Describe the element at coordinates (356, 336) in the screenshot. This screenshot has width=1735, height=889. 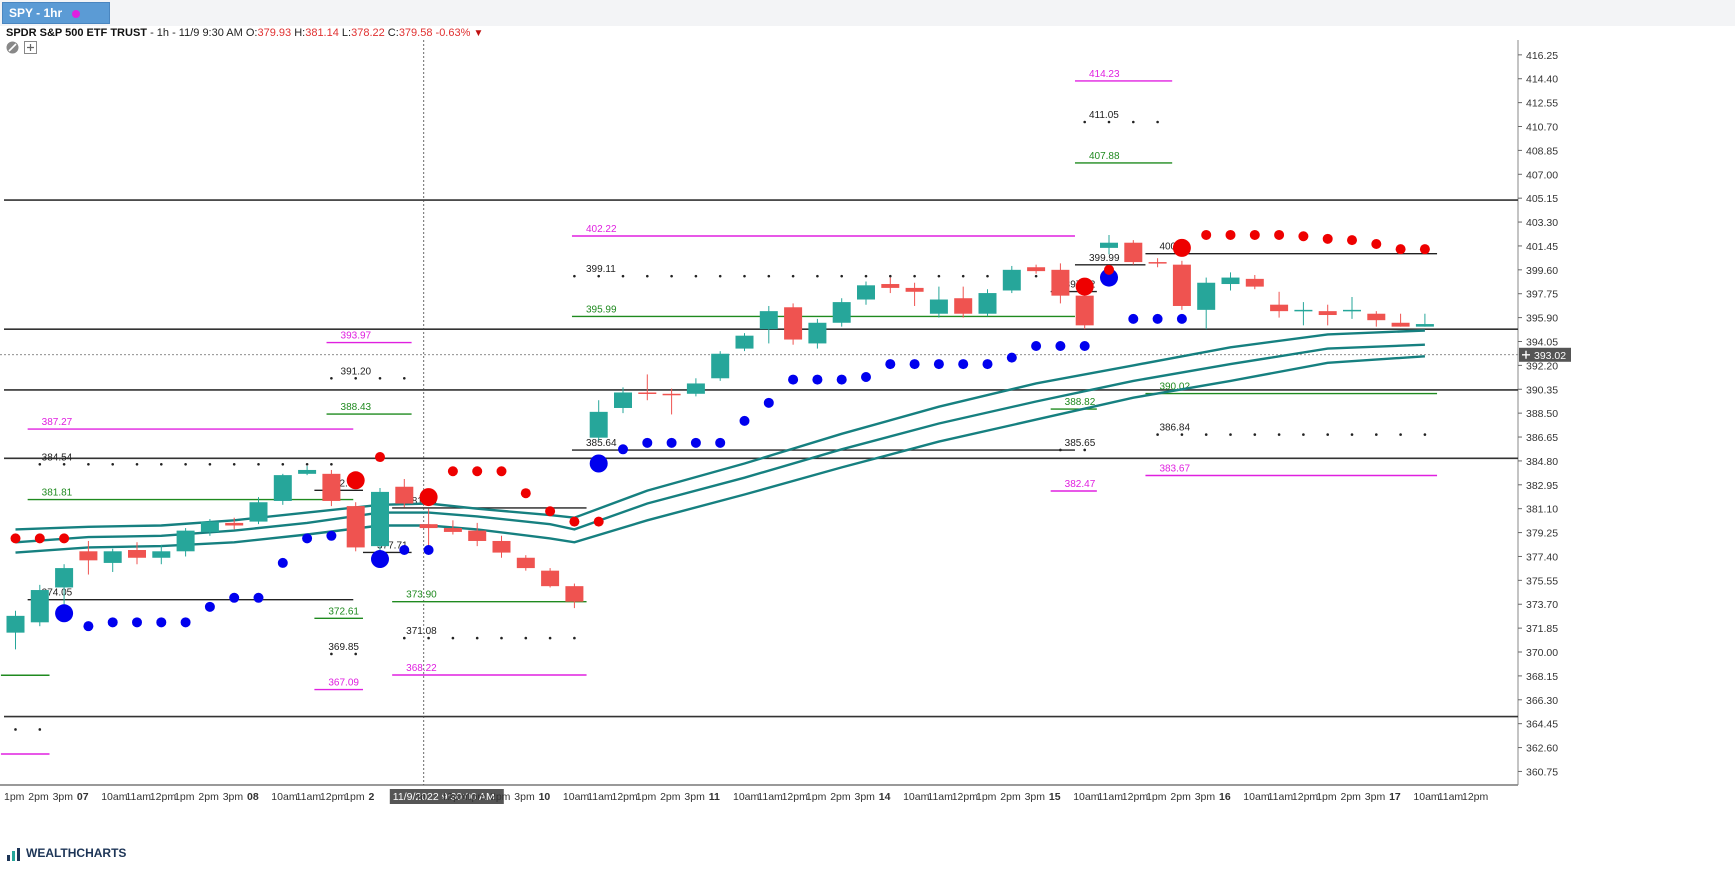
I see `level-label: 393.97` at that location.